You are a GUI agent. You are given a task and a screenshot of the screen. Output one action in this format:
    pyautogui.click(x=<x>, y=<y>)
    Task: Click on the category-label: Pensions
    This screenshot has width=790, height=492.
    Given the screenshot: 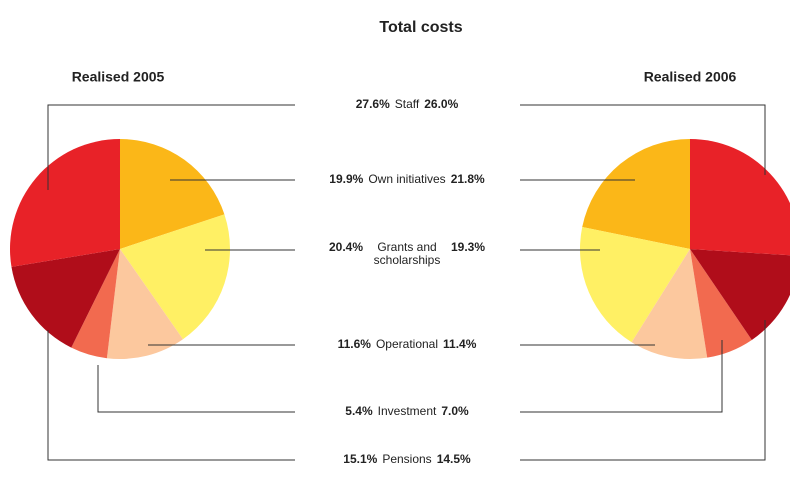 What is the action you would take?
    pyautogui.click(x=407, y=459)
    